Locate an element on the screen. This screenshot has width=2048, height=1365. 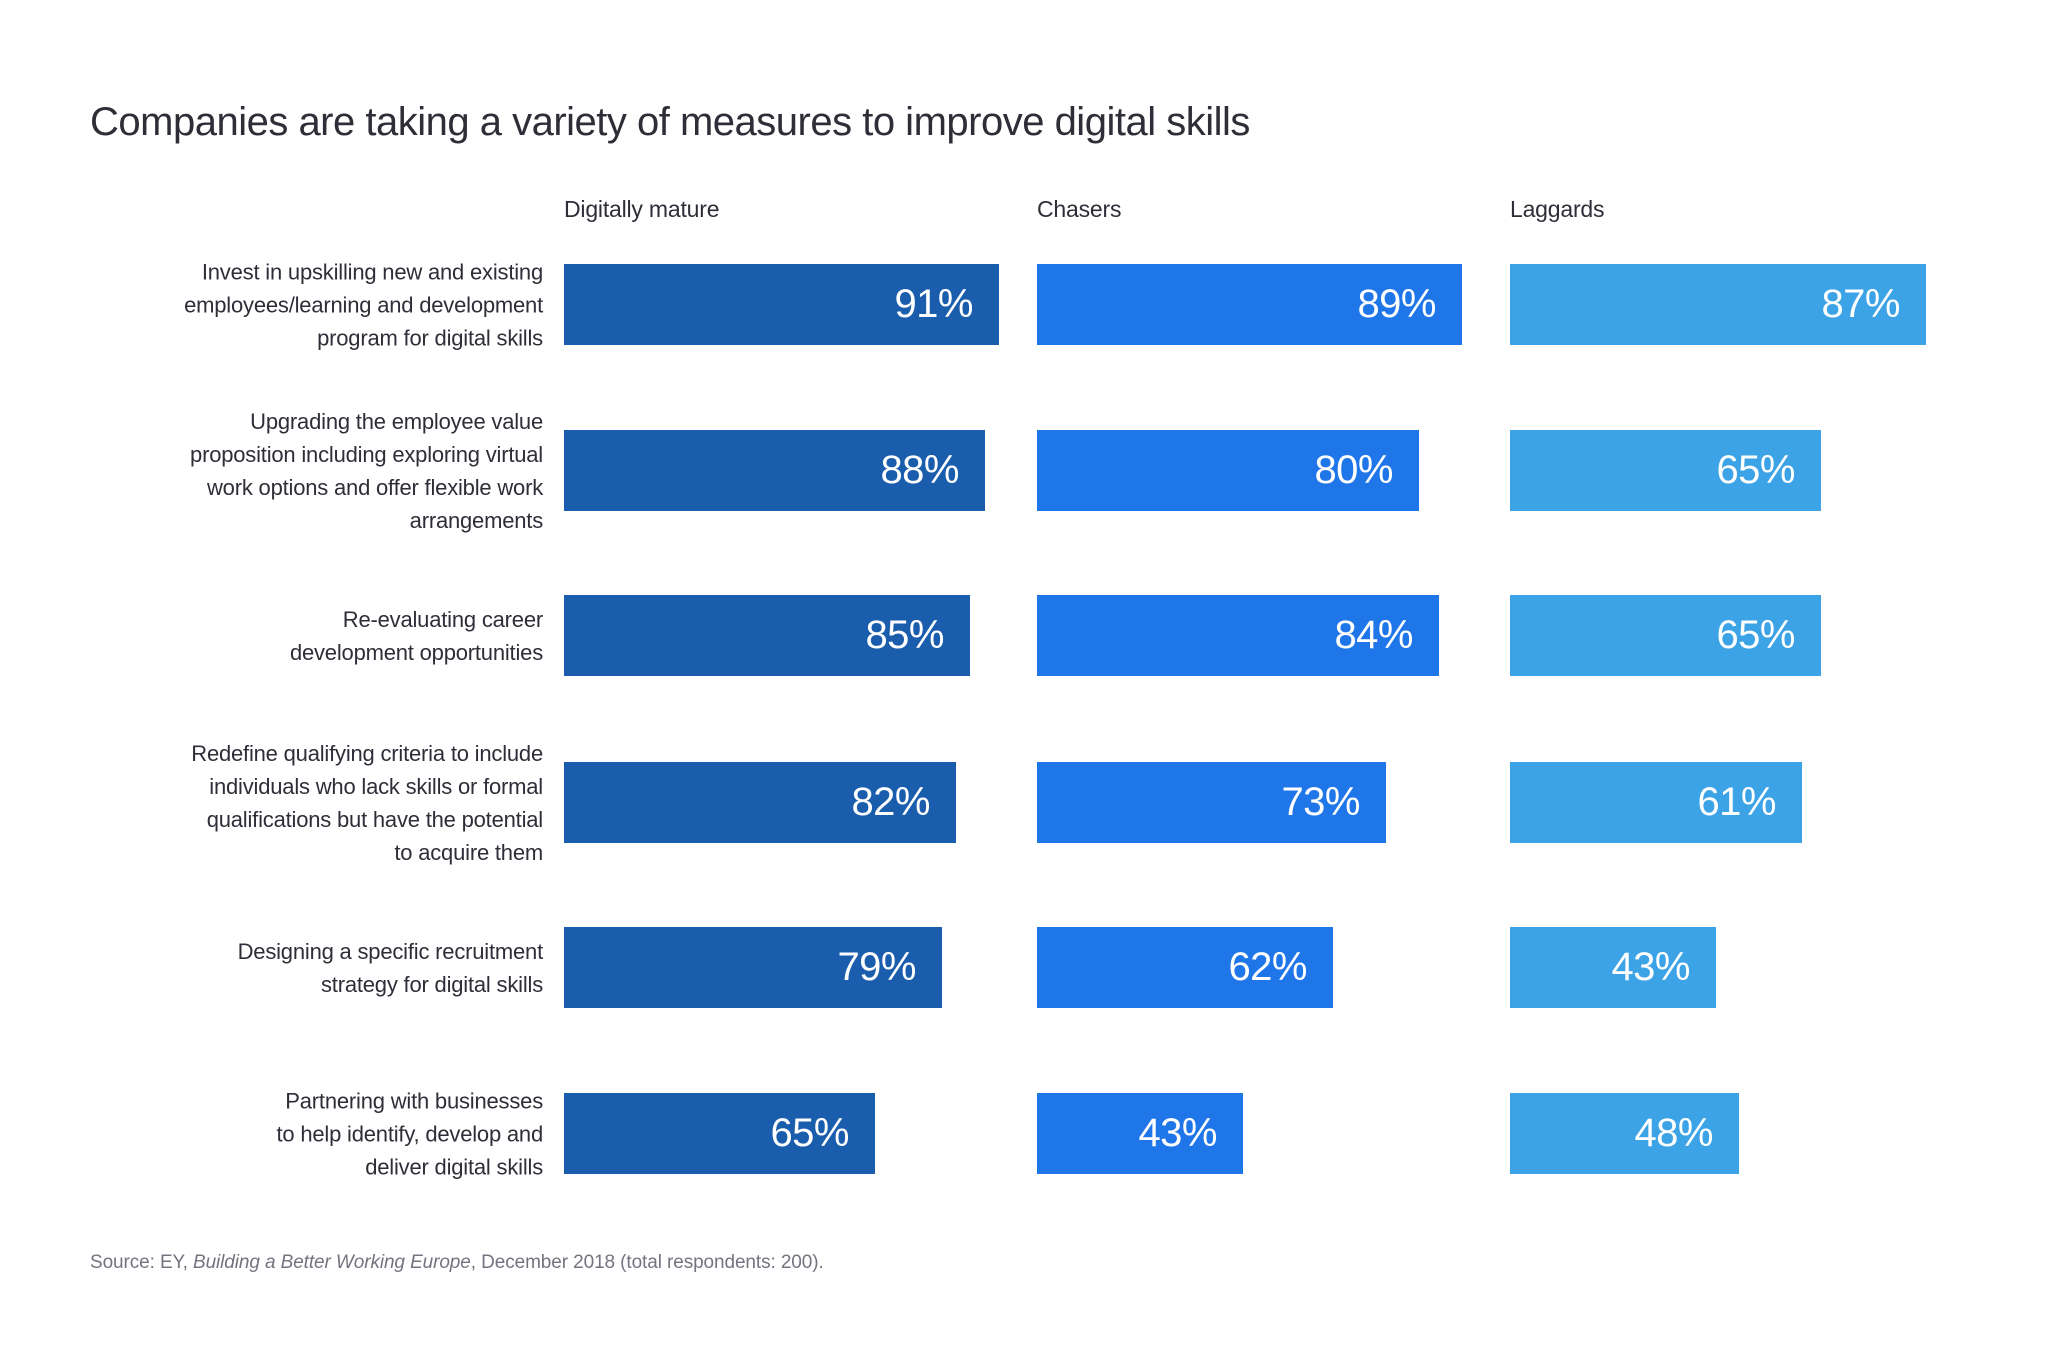
bar-segment: 84% is located at coordinates (1238, 635).